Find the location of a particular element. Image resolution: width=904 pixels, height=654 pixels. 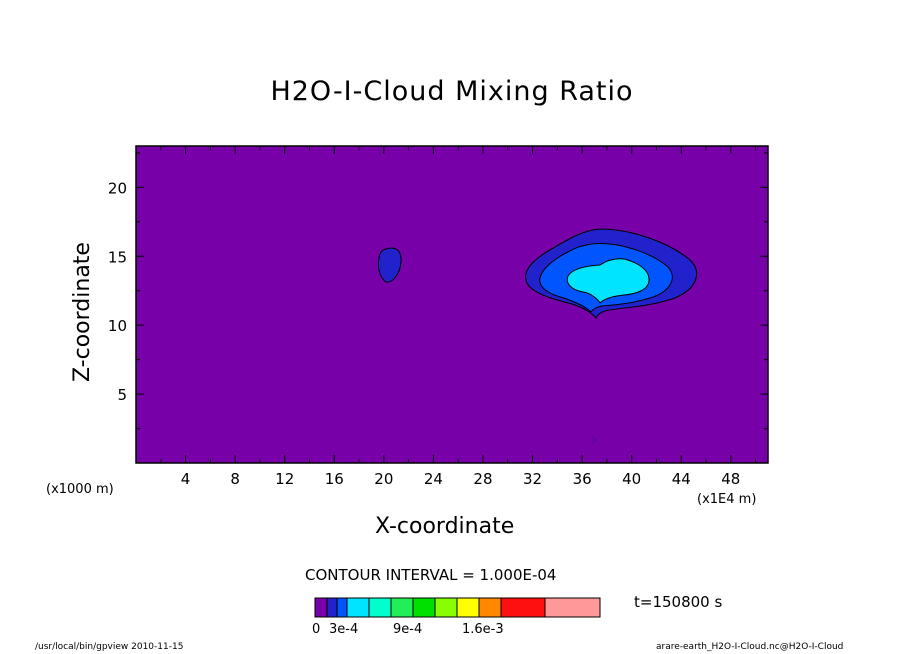

x-tick-label: 36 is located at coordinates (582, 479).